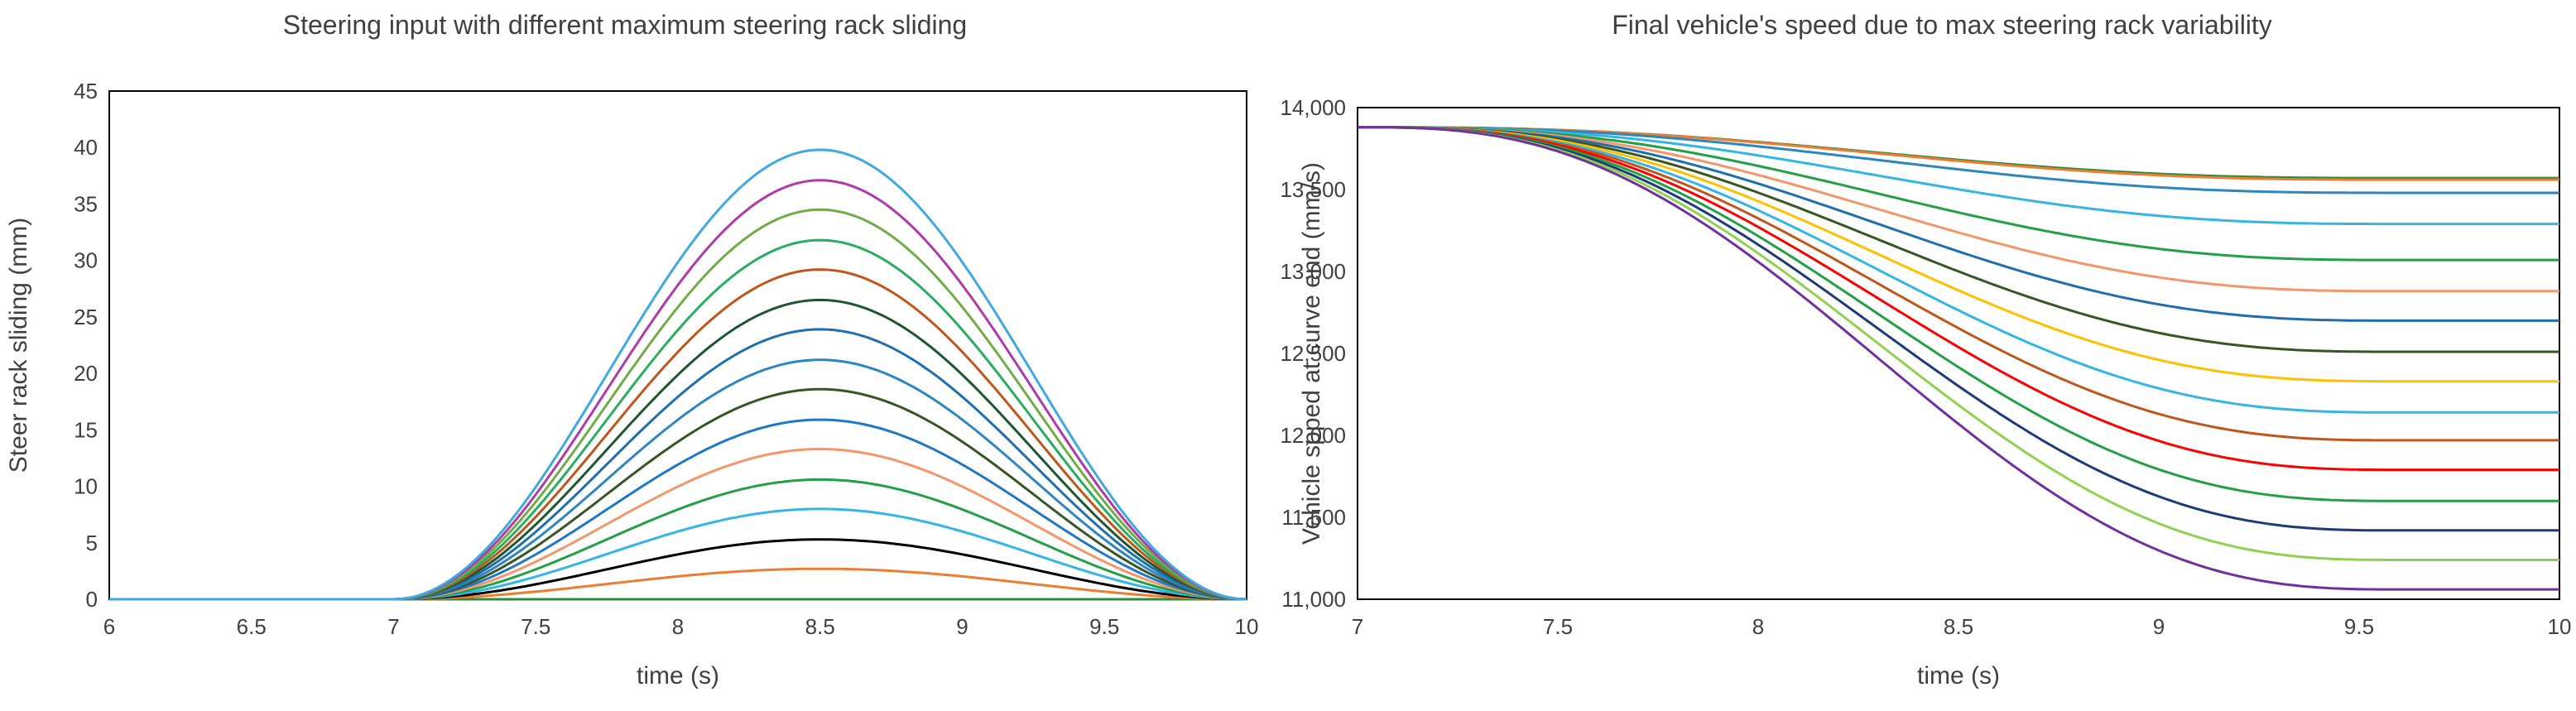 The width and height of the screenshot is (2576, 711). I want to click on y-tick-label: 45, so click(86, 91).